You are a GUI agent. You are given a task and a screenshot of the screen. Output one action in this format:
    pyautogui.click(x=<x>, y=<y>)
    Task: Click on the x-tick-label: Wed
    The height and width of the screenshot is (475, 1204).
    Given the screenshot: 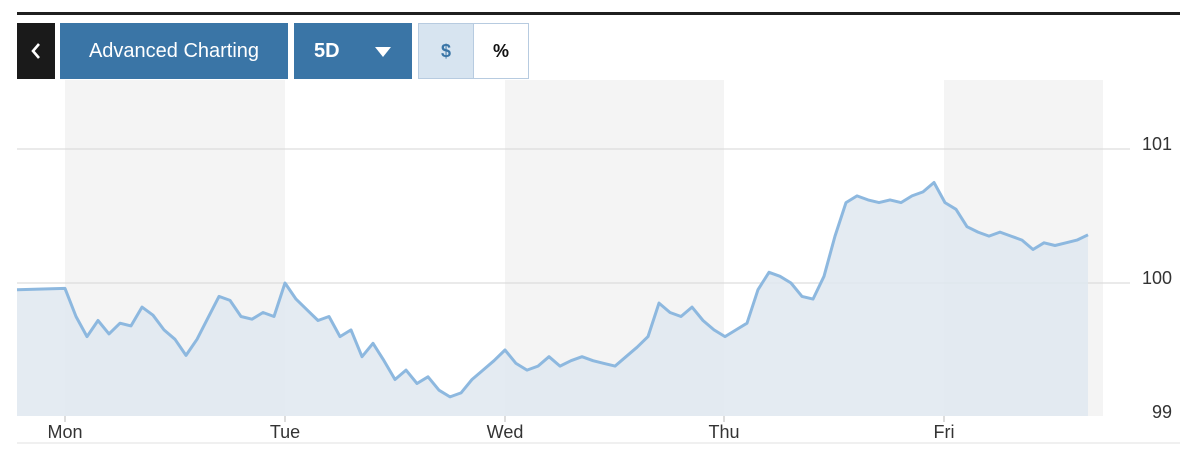 What is the action you would take?
    pyautogui.click(x=505, y=432)
    